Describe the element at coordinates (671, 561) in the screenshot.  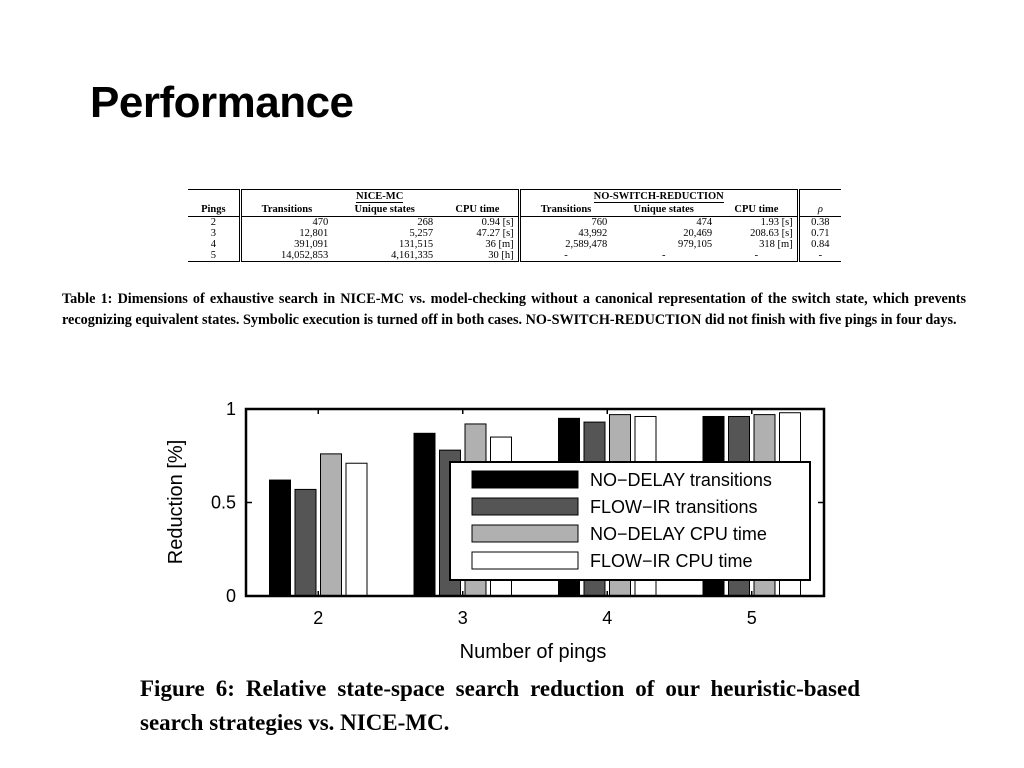
I see `legend-label: FLOW−IR CPU time` at that location.